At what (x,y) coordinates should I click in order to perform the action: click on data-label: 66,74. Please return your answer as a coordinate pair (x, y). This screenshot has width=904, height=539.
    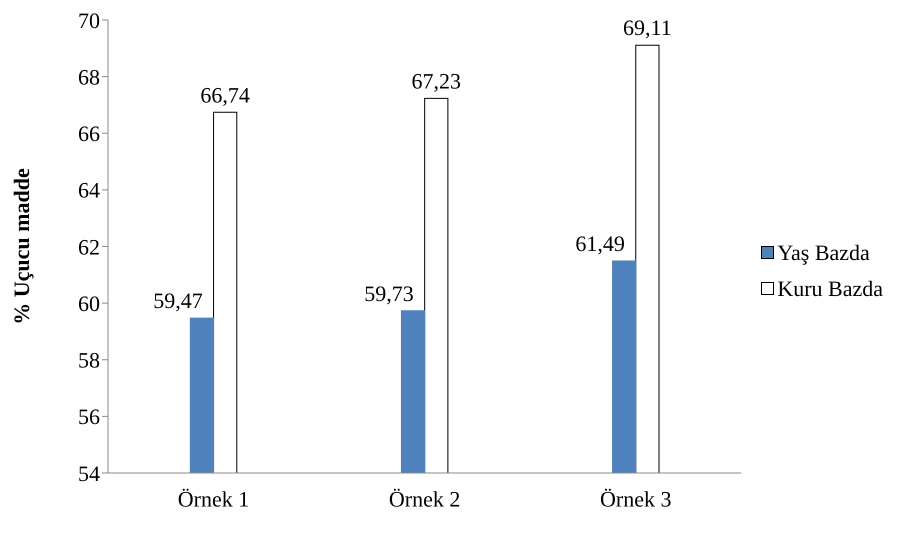
    Looking at the image, I should click on (225, 95).